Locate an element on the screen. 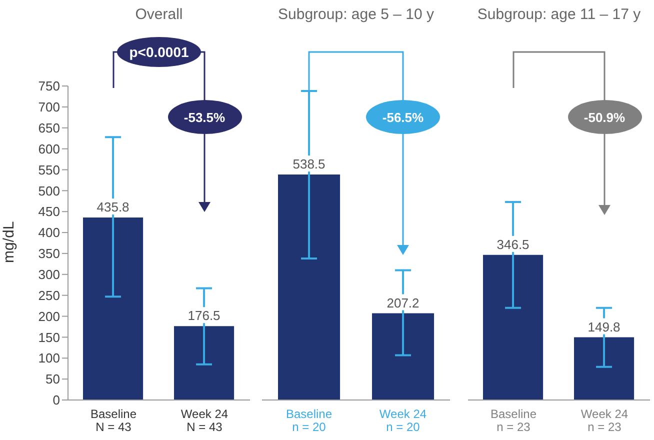 This screenshot has height=440, width=654. data-label: 538.5 is located at coordinates (309, 164).